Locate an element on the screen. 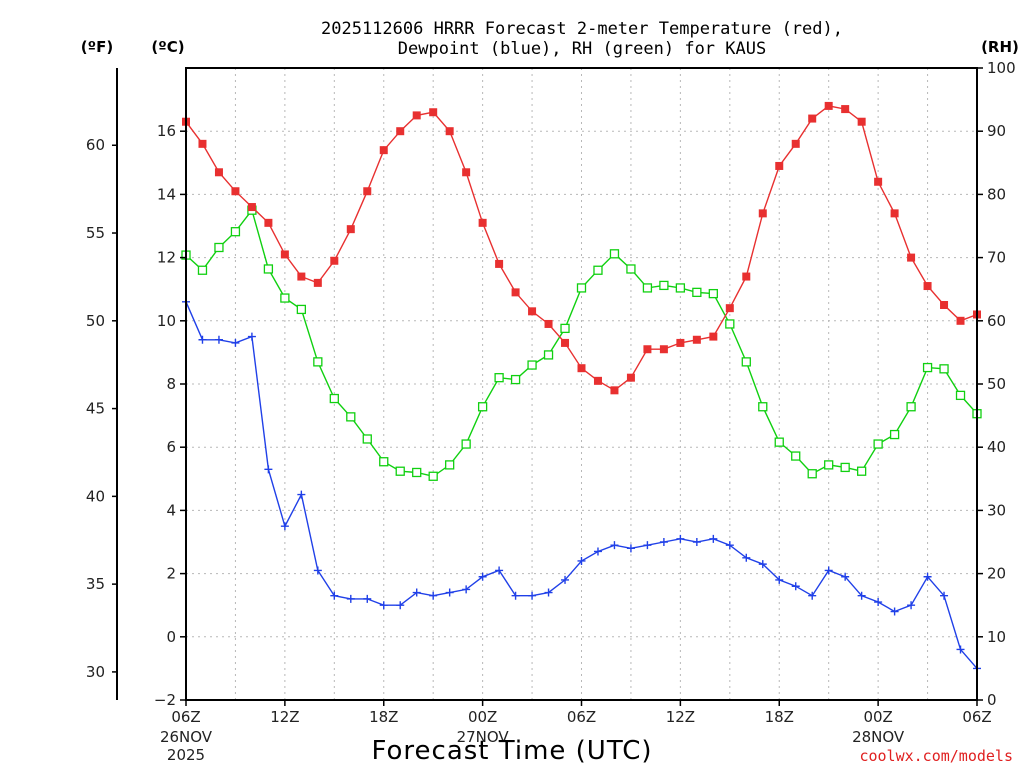 This screenshot has width=1024, height=768. date-label: 26NOV is located at coordinates (186, 737).